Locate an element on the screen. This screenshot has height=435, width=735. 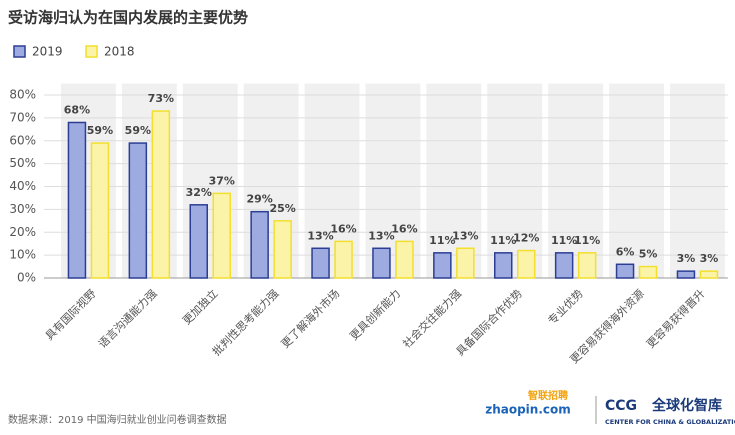
y-tick-label: 40% is located at coordinates (22, 186).